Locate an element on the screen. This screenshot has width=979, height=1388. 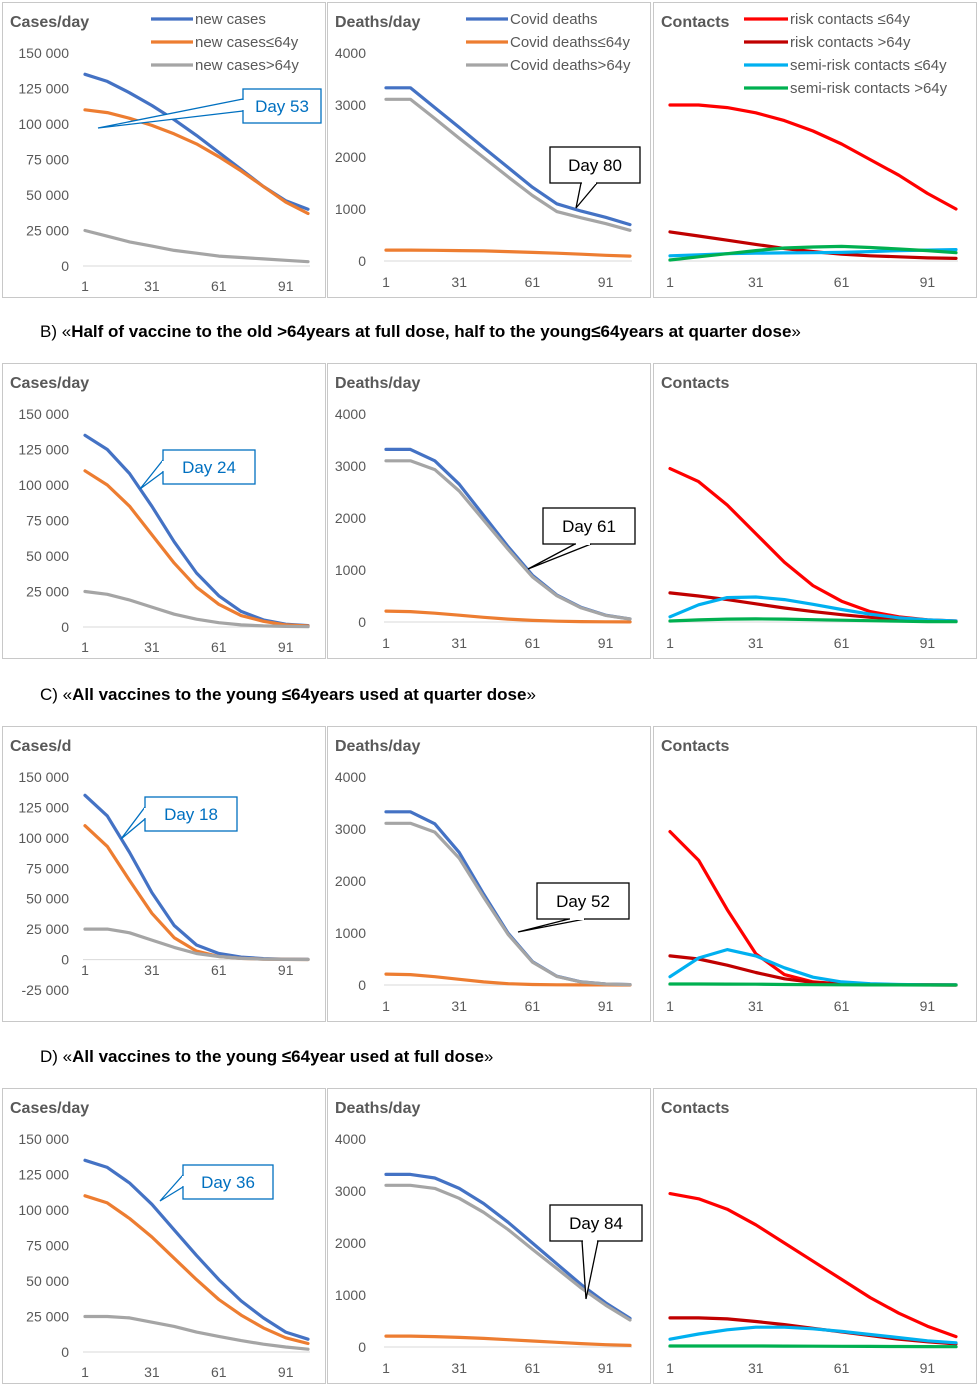
chart-panel-D-contacts: Contacts 1 31 61 91 is located at coordinates (815, 1236).